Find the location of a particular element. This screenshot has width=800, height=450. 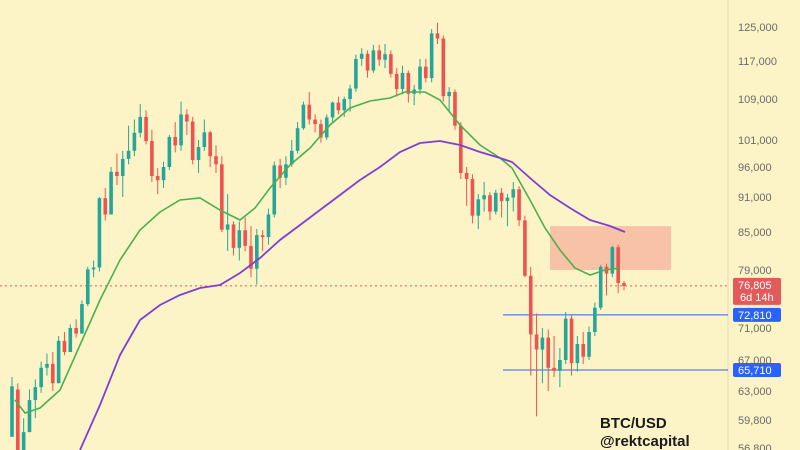

candle-countdown-label: 6d 14h is located at coordinates (757, 298).